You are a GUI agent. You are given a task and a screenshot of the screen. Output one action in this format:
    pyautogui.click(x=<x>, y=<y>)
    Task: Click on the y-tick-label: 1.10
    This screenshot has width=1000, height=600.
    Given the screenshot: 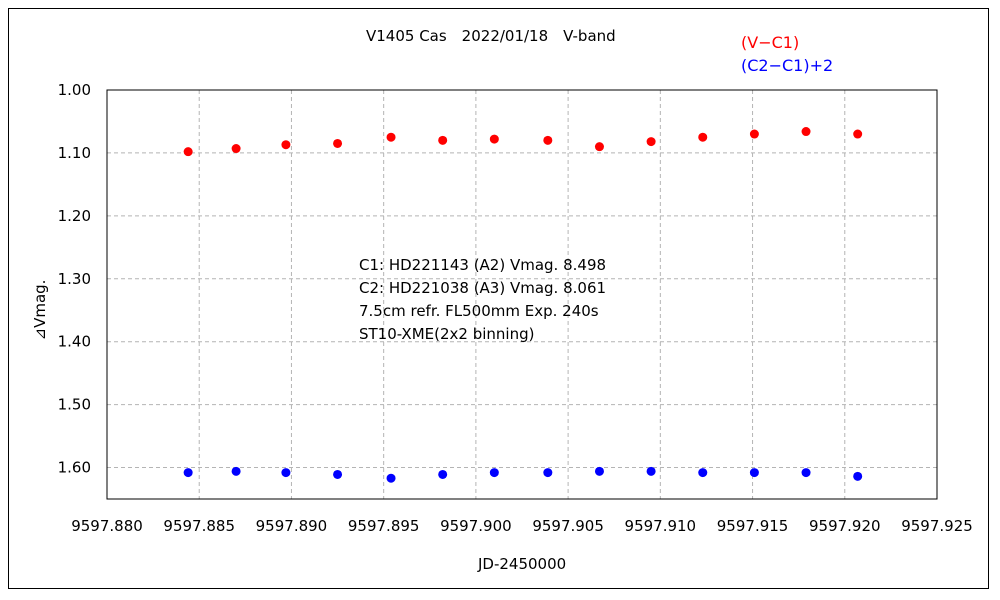 What is the action you would take?
    pyautogui.click(x=74, y=153)
    